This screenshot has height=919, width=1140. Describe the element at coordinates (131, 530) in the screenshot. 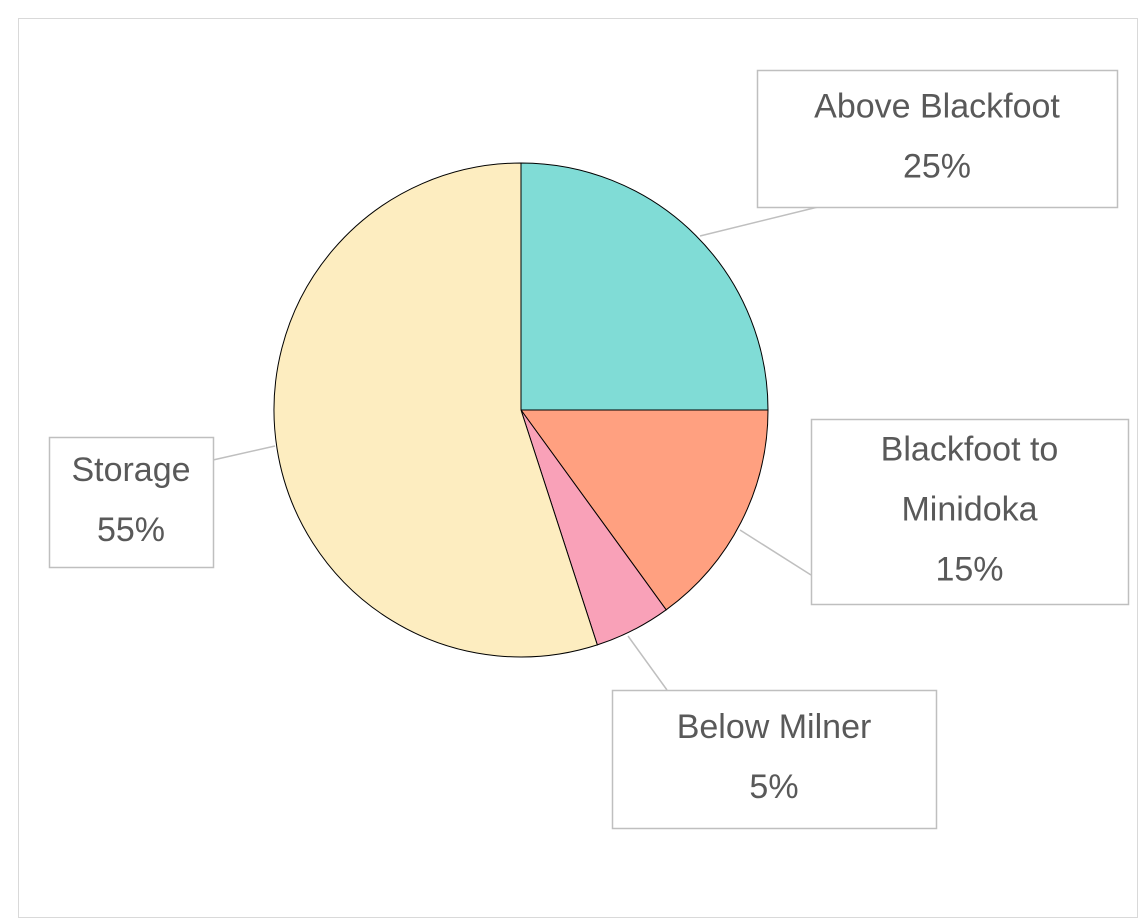

I see `data-label-value: 55%` at that location.